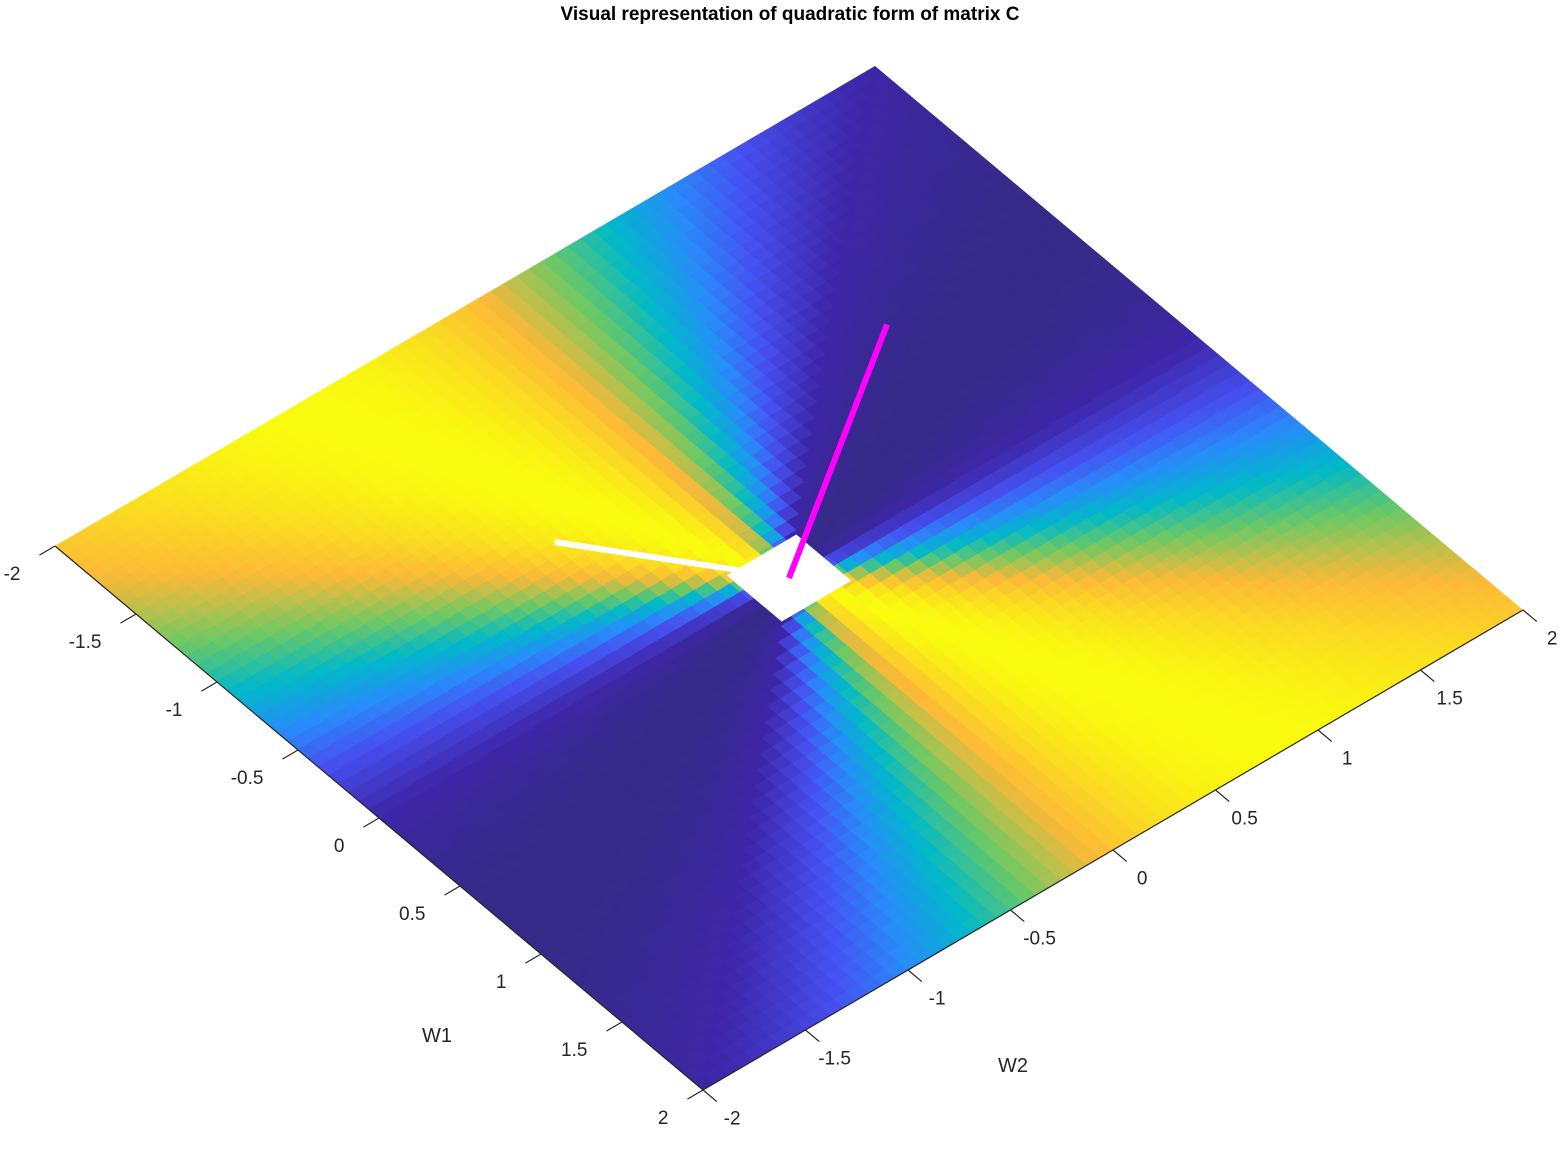 The height and width of the screenshot is (1169, 1565). Describe the element at coordinates (663, 1118) in the screenshot. I see `w1-tick-label: 2` at that location.